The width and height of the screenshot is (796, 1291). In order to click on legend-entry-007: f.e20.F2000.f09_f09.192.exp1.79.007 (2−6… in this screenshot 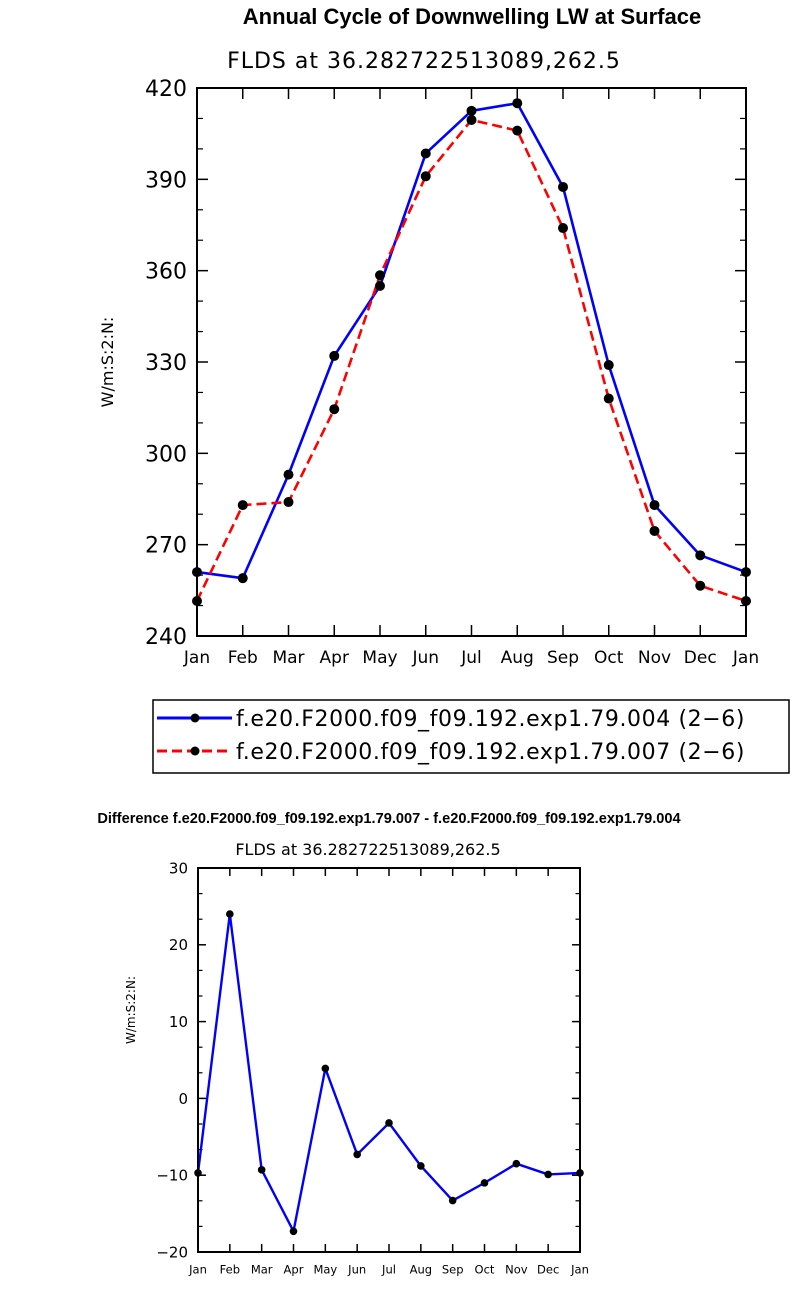, I will do `click(451, 752)`.